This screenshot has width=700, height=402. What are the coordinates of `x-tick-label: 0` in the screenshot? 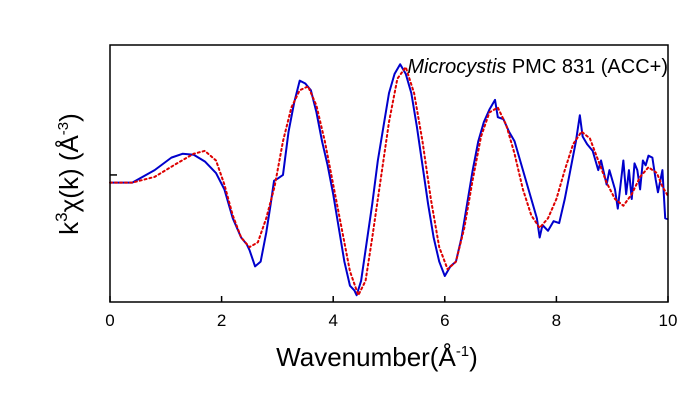 It's located at (109, 320).